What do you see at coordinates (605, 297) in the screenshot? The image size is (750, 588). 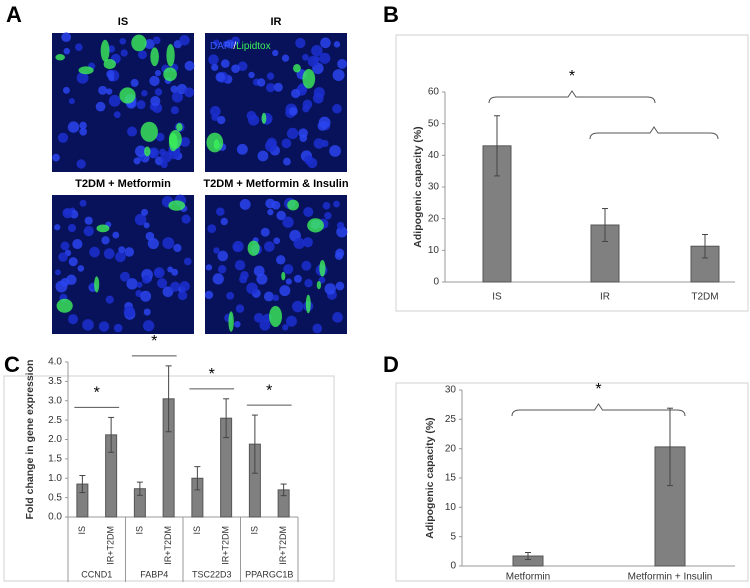 I see `x-tick-label: IR` at bounding box center [605, 297].